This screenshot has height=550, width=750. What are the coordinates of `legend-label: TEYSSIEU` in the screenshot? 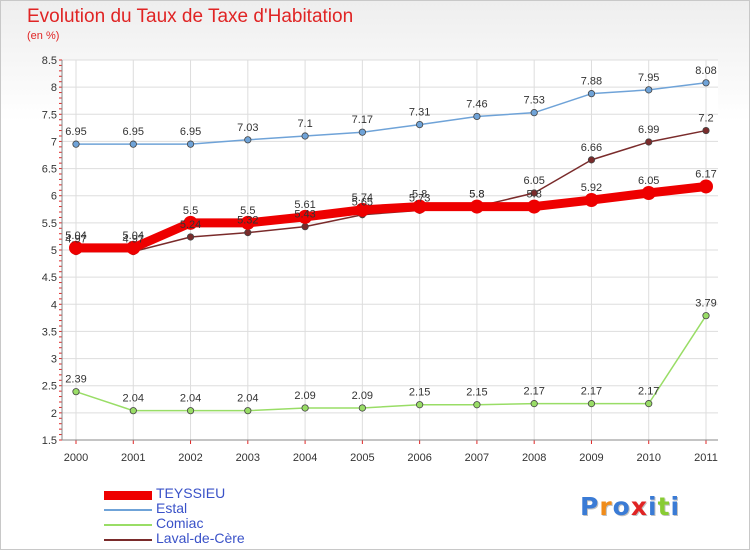 It's located at (191, 493).